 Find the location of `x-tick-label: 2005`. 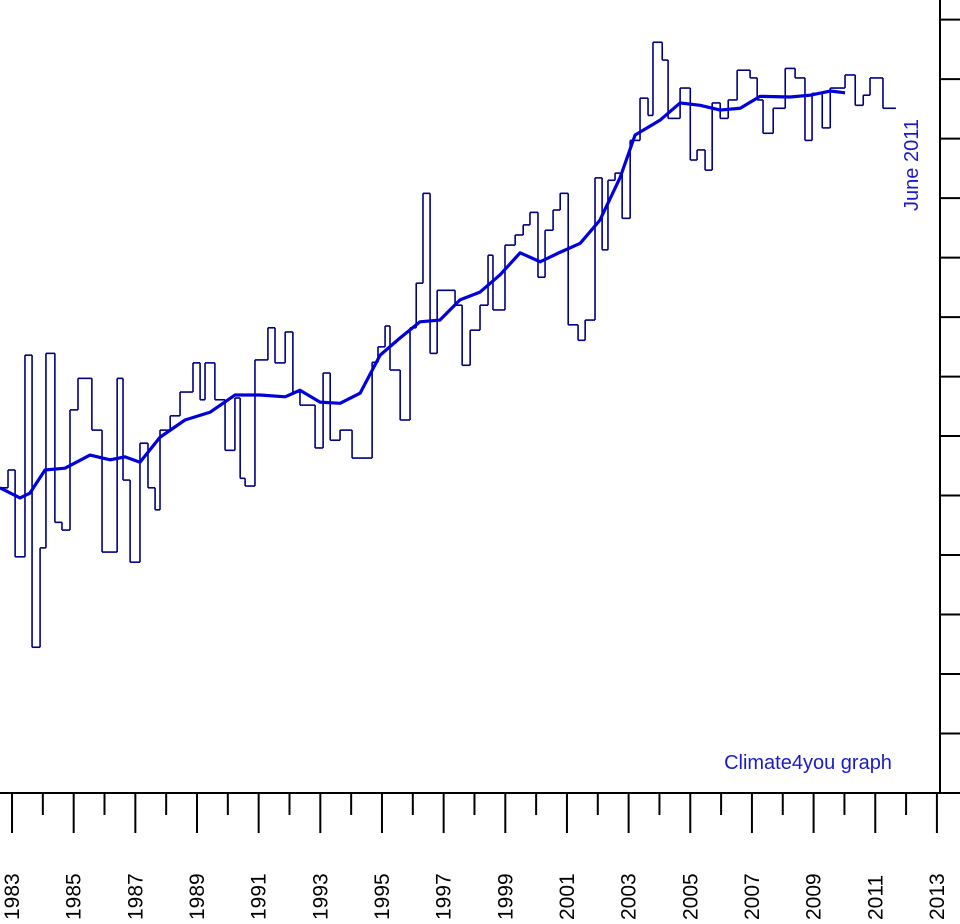

x-tick-label: 2005 is located at coordinates (690, 896).